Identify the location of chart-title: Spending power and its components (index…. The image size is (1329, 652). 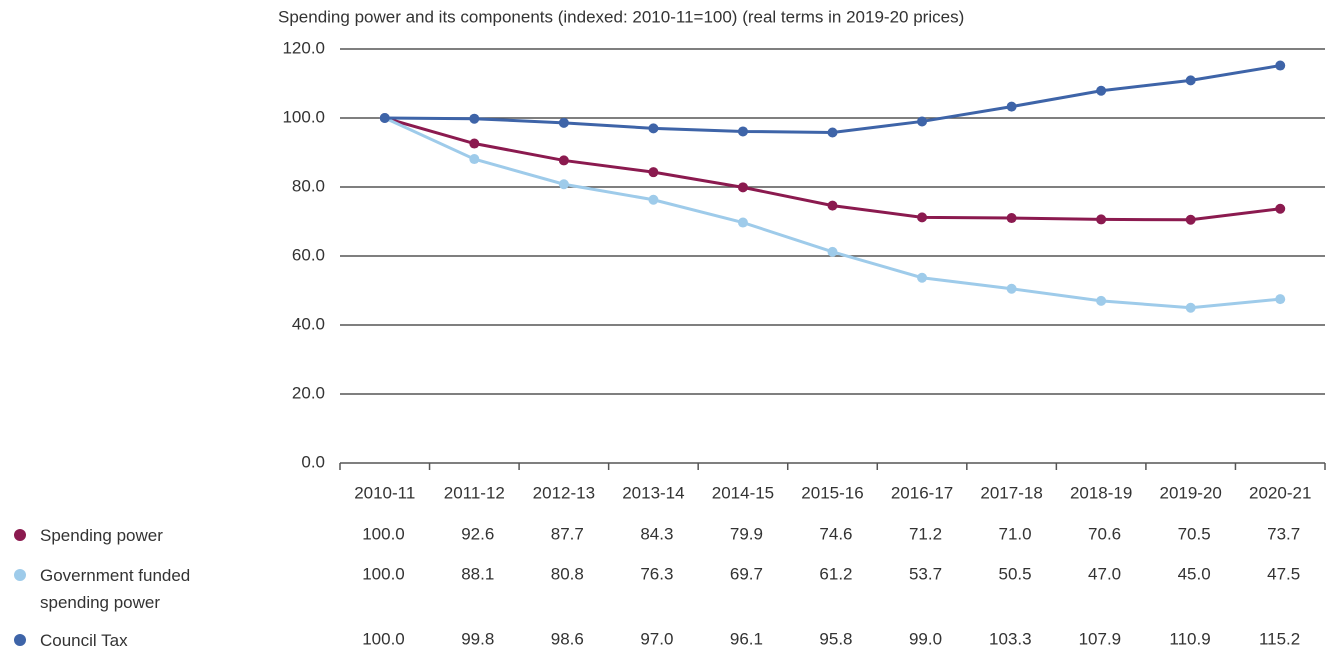
(621, 16).